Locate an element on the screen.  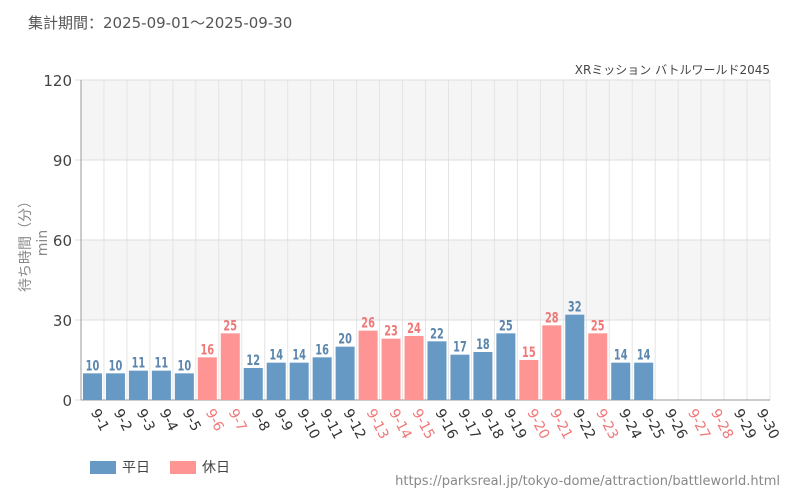
bar-value-label: 15 is located at coordinates (529, 352).